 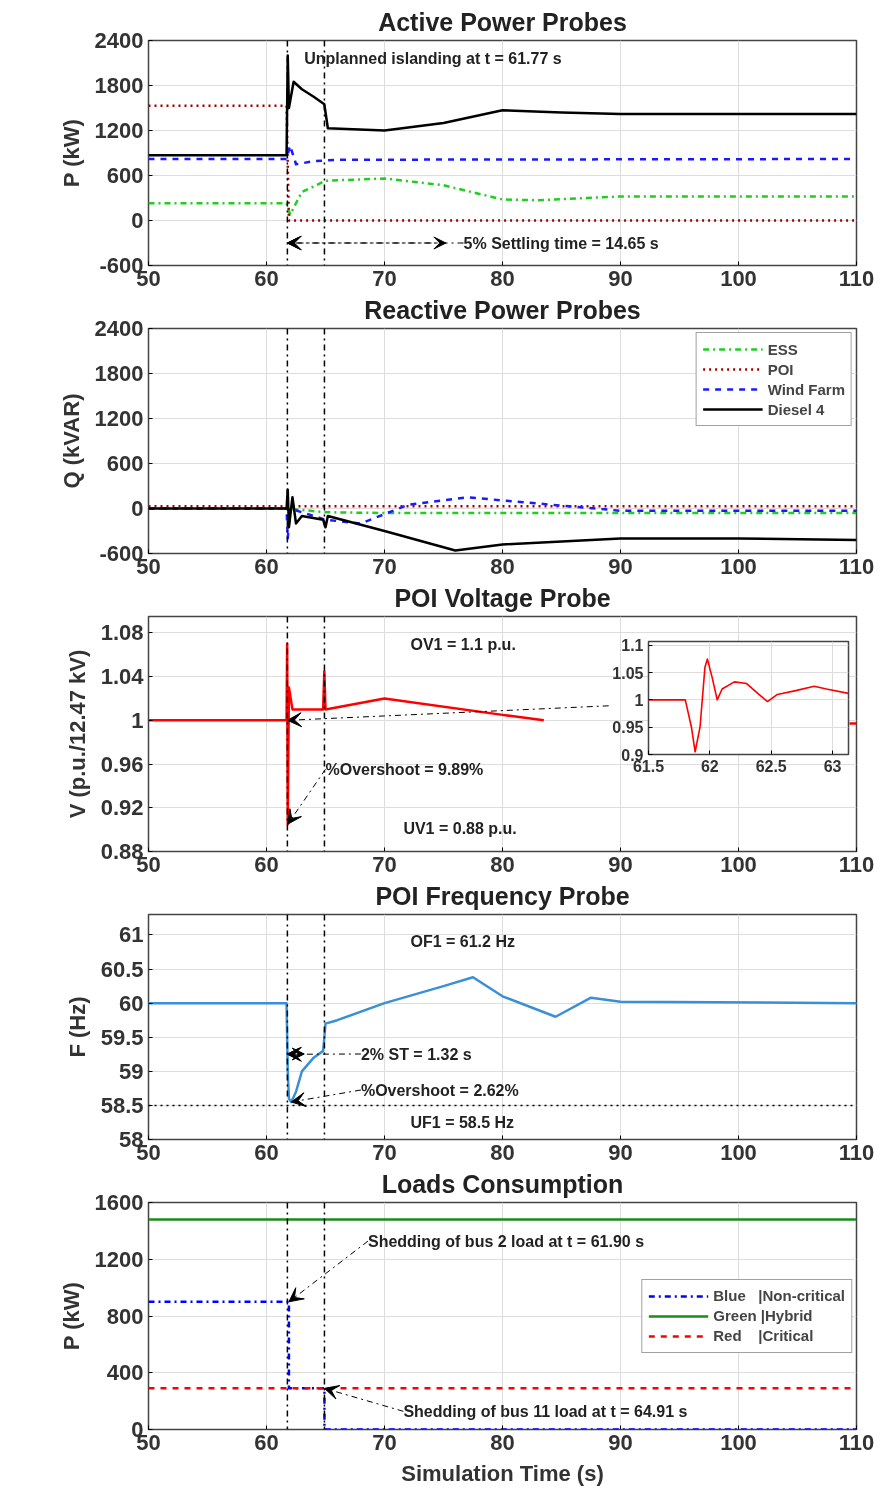 What do you see at coordinates (502, 895) in the screenshot?
I see `chart-title: POI Frequency Probe` at bounding box center [502, 895].